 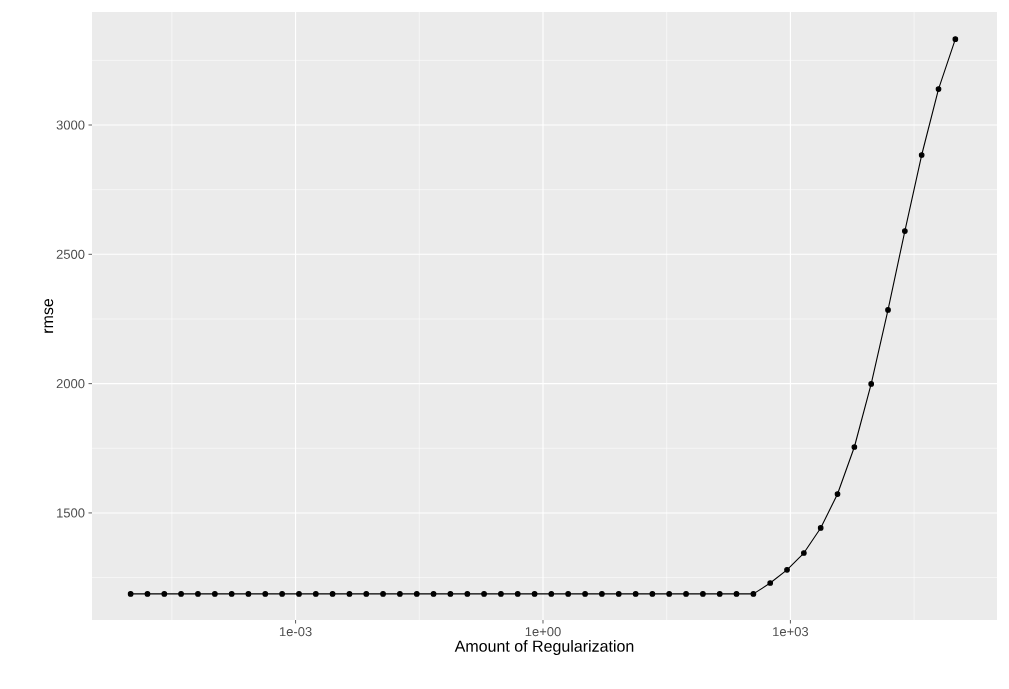 What do you see at coordinates (544, 647) in the screenshot?
I see `x-axis-title: Amount of Regularization` at bounding box center [544, 647].